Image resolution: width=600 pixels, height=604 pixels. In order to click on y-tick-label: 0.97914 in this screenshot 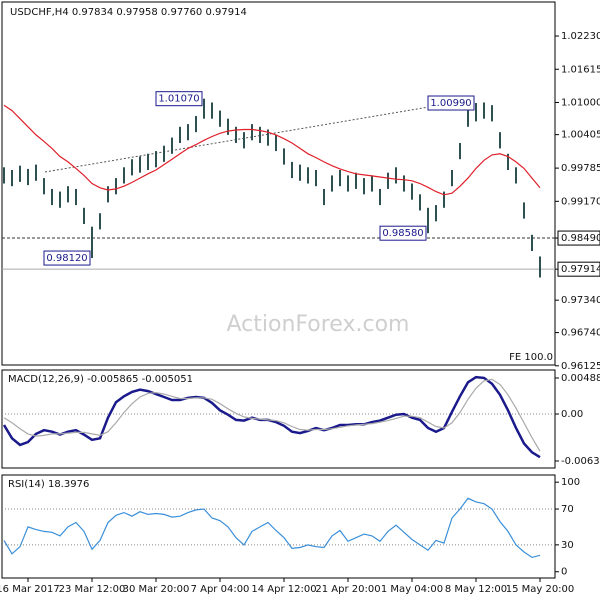, I will do `click(580, 269)`.